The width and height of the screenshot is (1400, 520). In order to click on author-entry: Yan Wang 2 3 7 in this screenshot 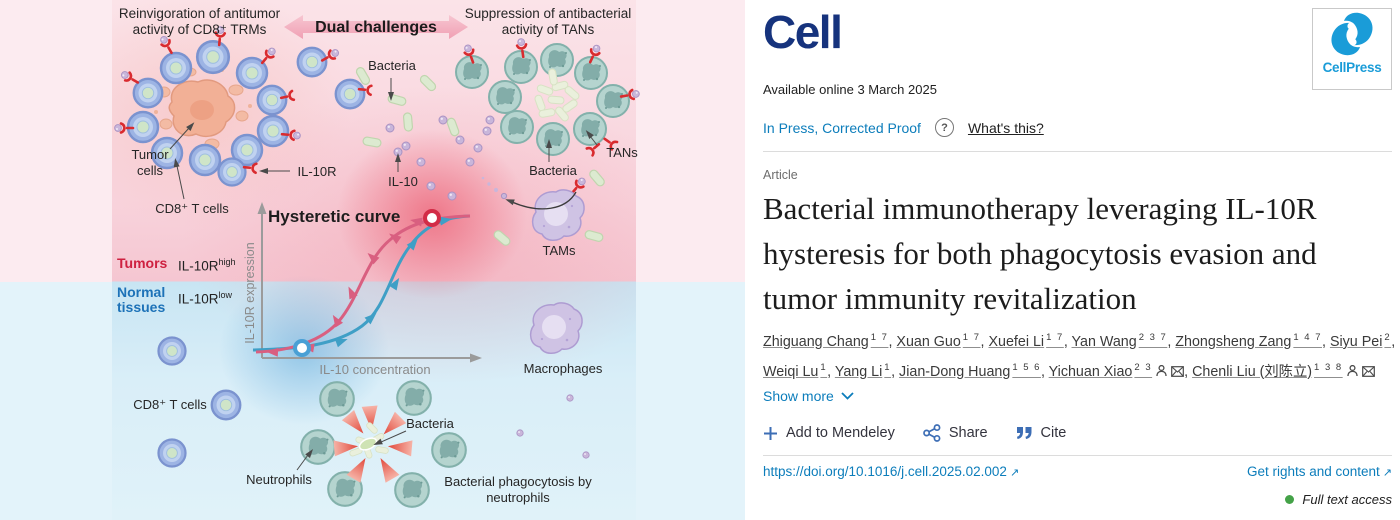, I will do `click(1119, 341)`.